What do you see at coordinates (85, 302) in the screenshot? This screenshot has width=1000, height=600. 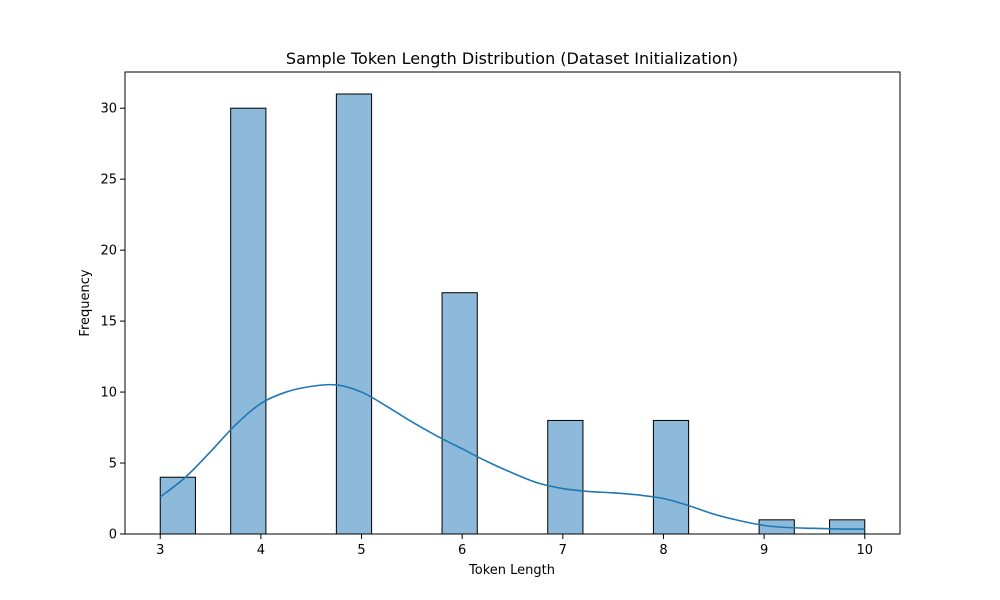 I see `y-axis-label: Frequency` at bounding box center [85, 302].